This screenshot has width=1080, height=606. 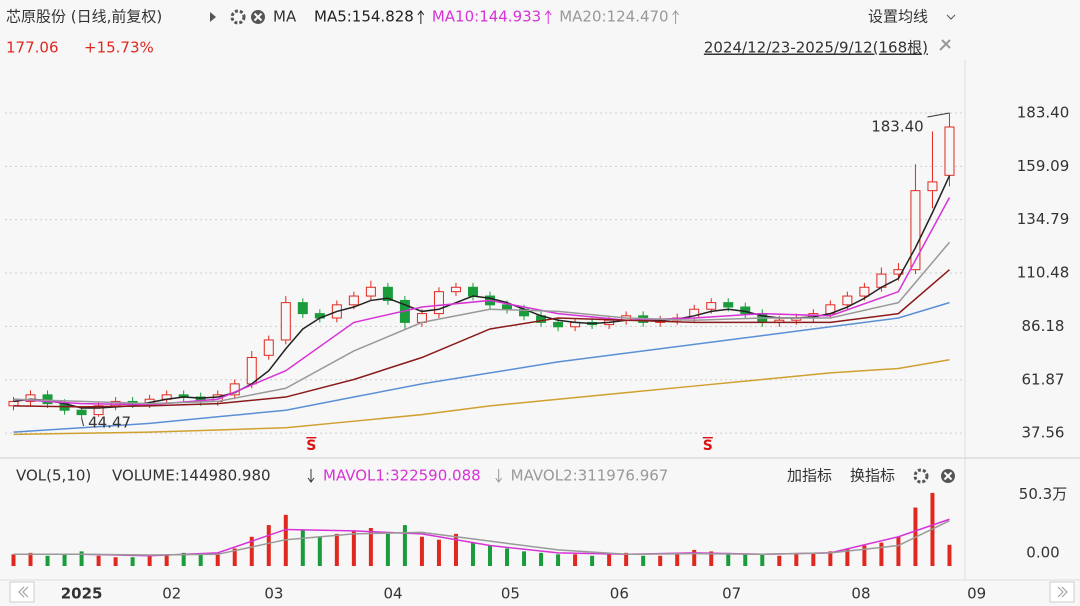 What do you see at coordinates (898, 17) in the screenshot?
I see `settings-button: 设置均线` at bounding box center [898, 17].